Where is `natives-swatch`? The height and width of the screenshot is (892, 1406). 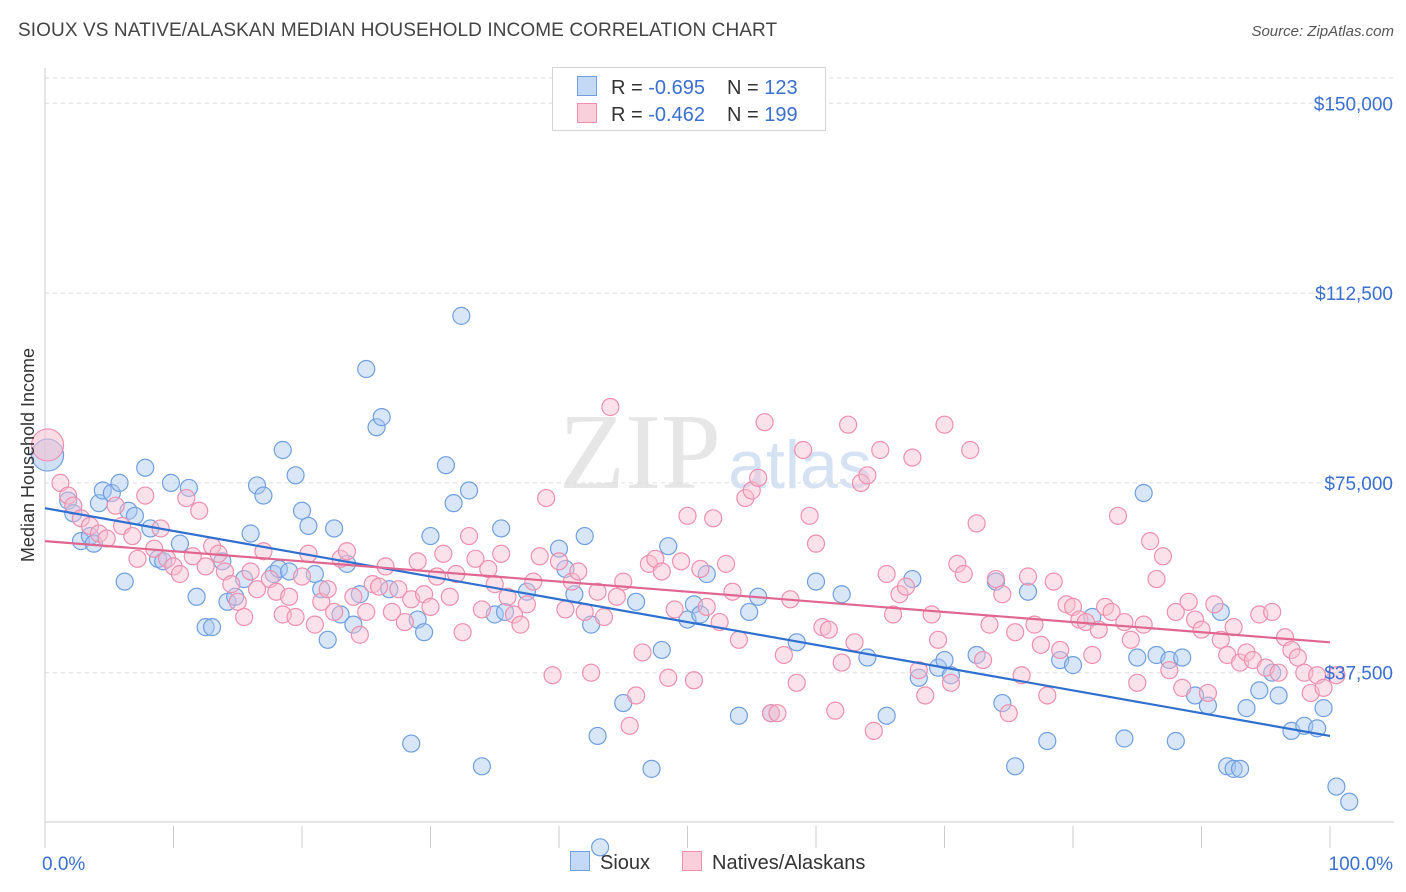
natives-swatch is located at coordinates (587, 113).